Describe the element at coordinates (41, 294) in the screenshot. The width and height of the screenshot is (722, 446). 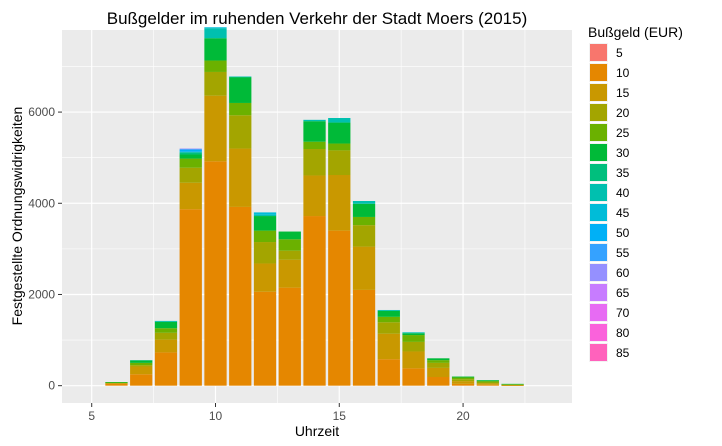
I see `y-tick-label: 2000` at that location.